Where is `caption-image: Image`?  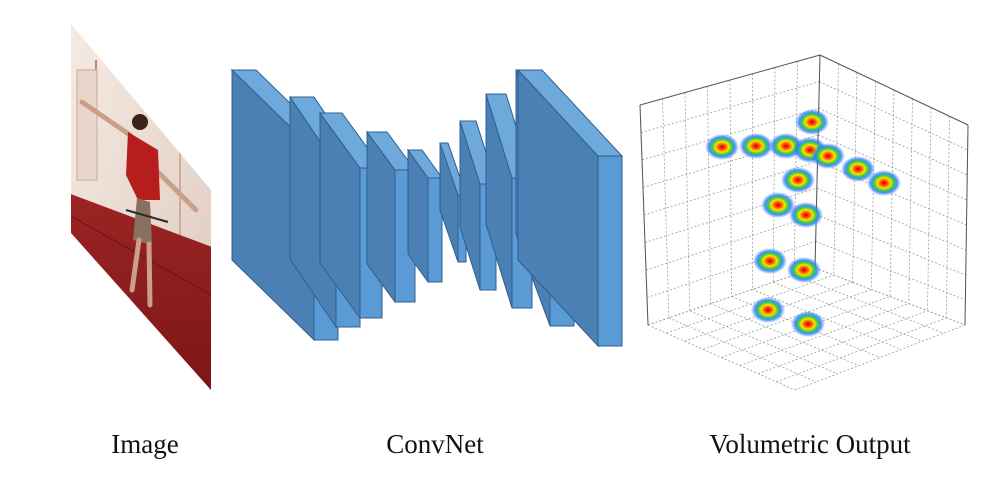 caption-image: Image is located at coordinates (145, 444).